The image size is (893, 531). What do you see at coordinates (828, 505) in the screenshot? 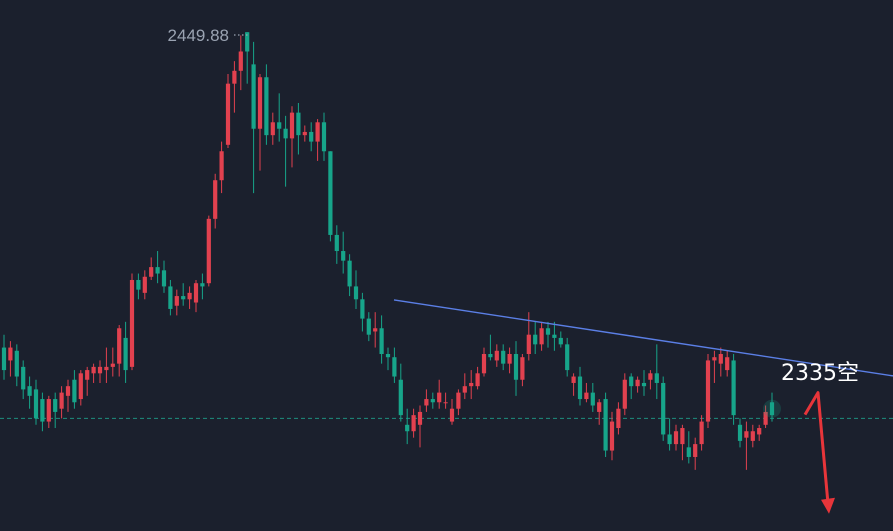
I see `forecast-arrow-head` at bounding box center [828, 505].